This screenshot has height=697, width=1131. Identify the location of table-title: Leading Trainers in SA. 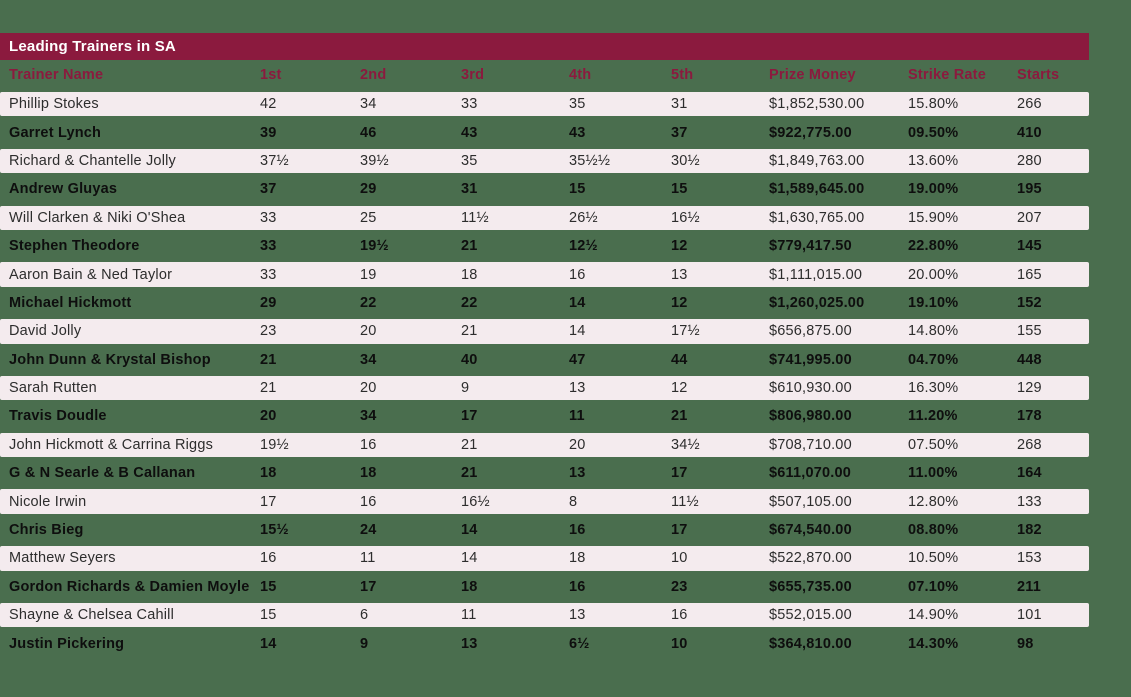
(544, 46).